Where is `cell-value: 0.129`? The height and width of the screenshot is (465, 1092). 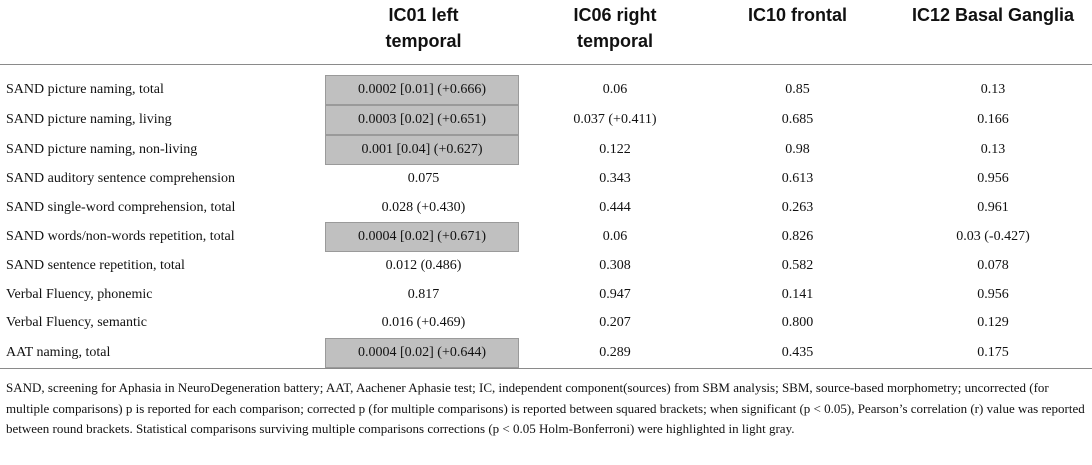
cell-value: 0.129 is located at coordinates (993, 323).